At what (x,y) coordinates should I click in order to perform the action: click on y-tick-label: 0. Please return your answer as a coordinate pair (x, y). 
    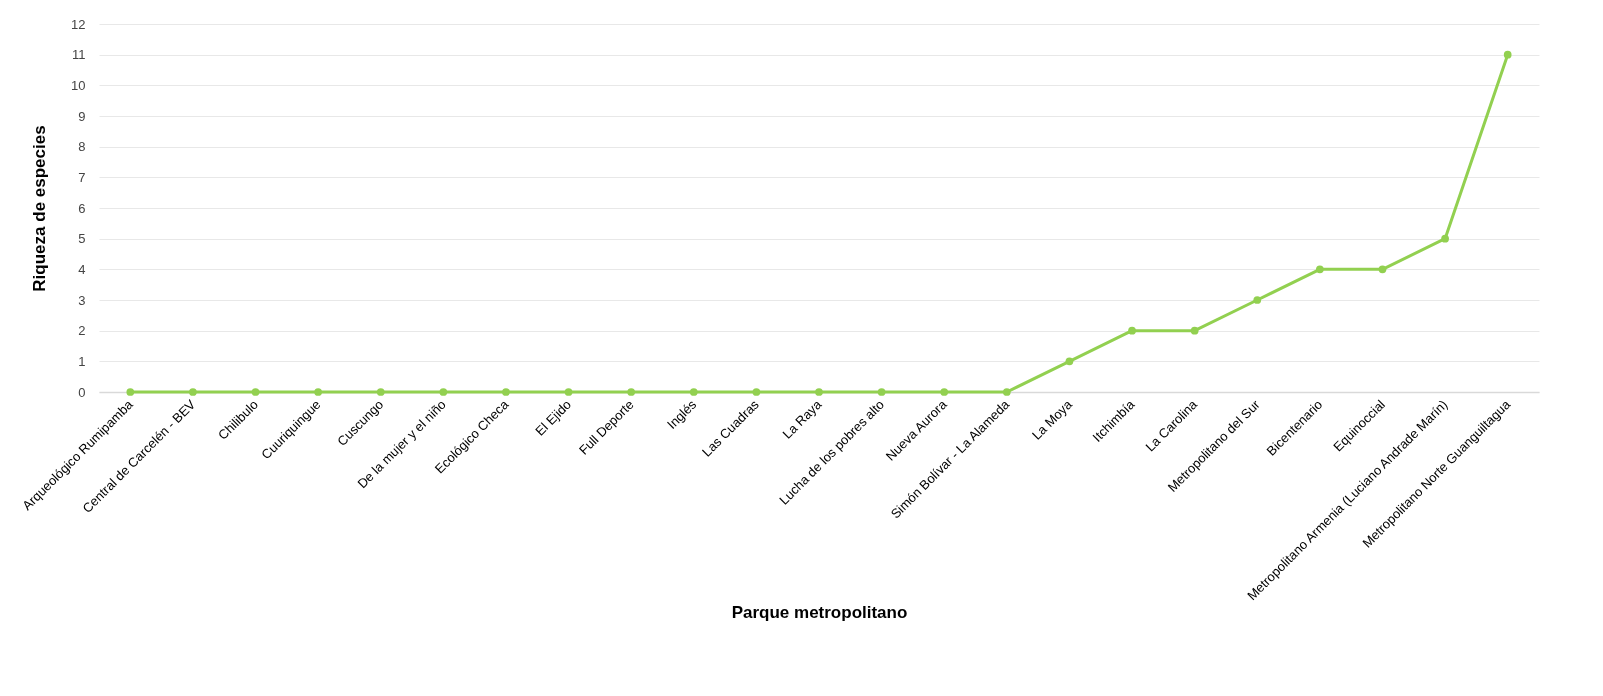
    Looking at the image, I should click on (82, 392).